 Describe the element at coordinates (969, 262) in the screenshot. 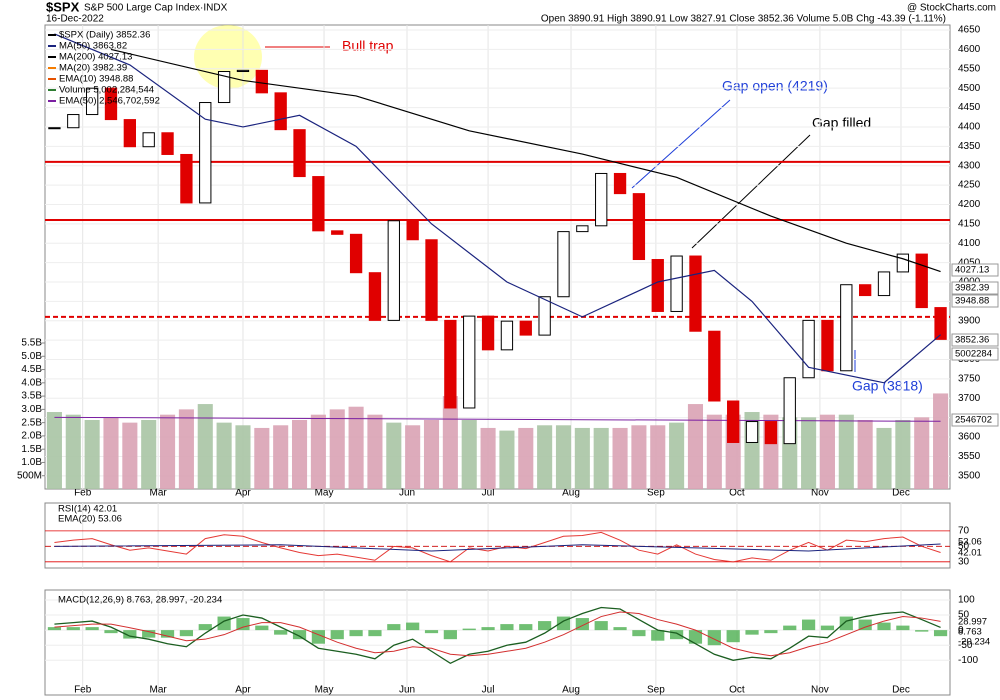

I see `y-tick-label: 4050` at that location.